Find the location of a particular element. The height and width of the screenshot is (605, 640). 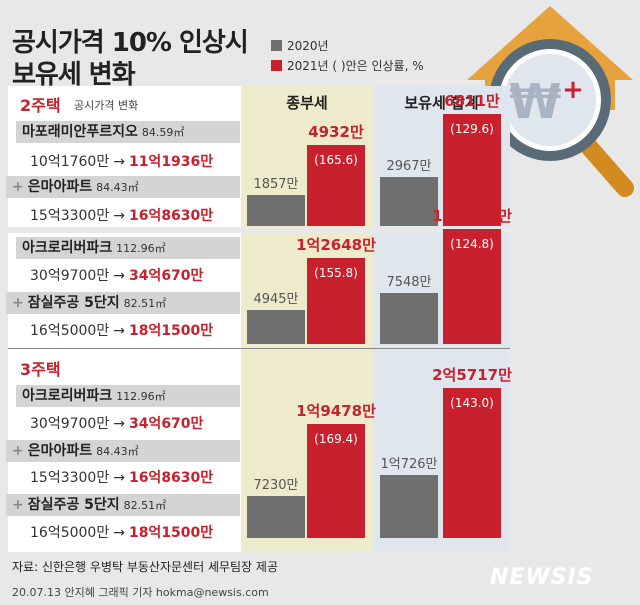

column-head-jongbu: 종부세 is located at coordinates (307, 103).